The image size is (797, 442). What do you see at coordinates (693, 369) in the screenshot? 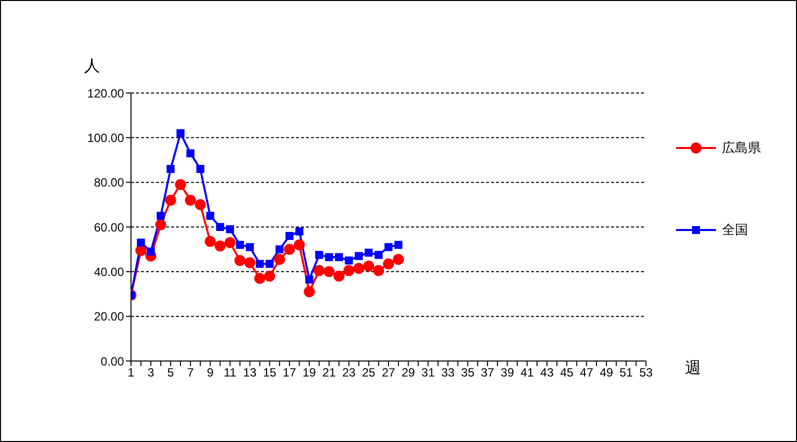
I see `x-axis-title: 週` at bounding box center [693, 369].